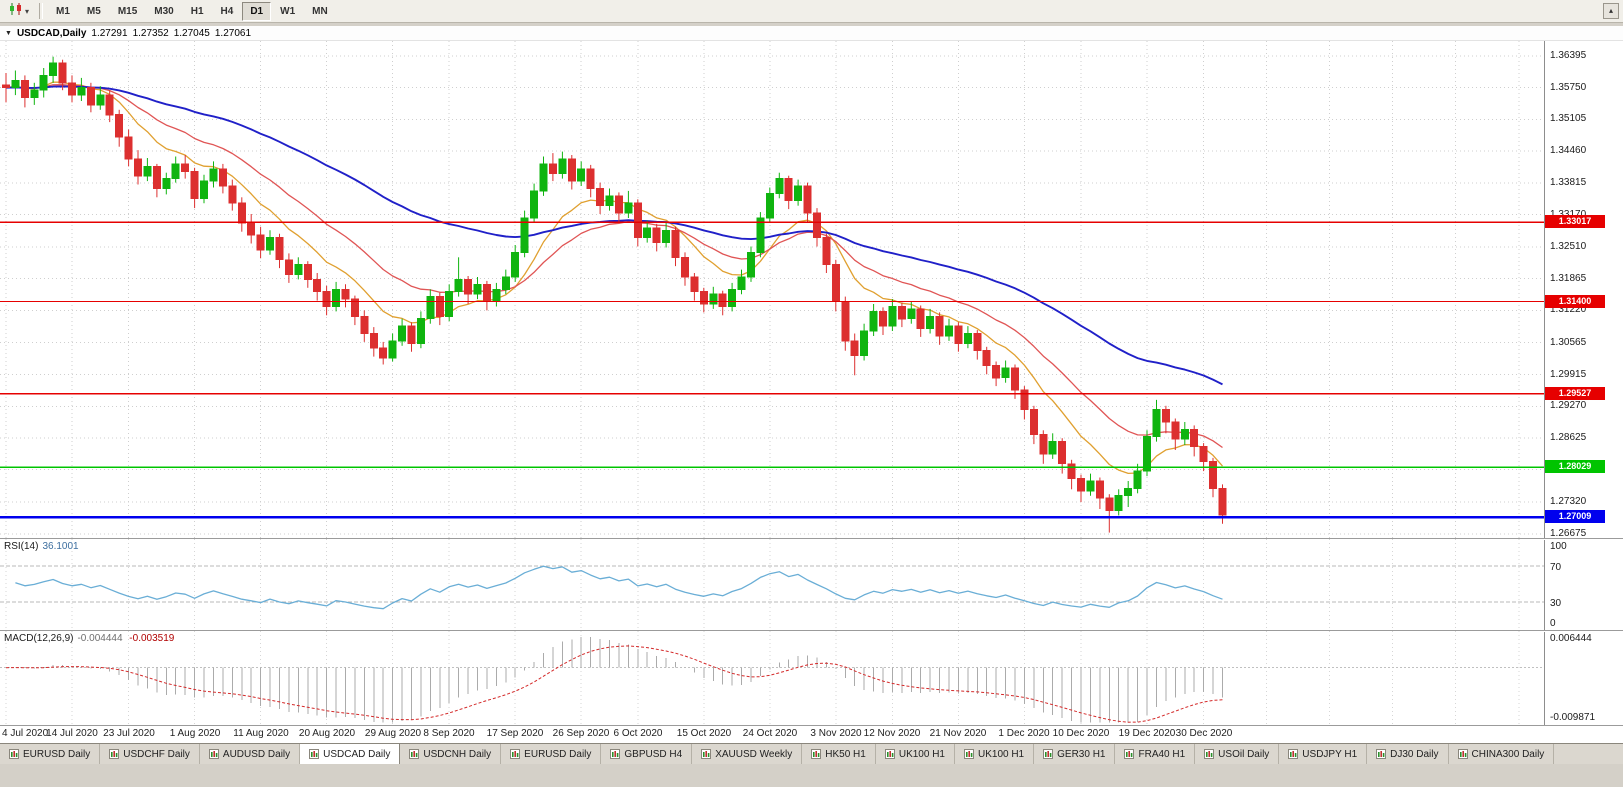 This screenshot has height=787, width=1623. I want to click on chart-tab-usdcad-daily: USDCAD Daily, so click(350, 754).